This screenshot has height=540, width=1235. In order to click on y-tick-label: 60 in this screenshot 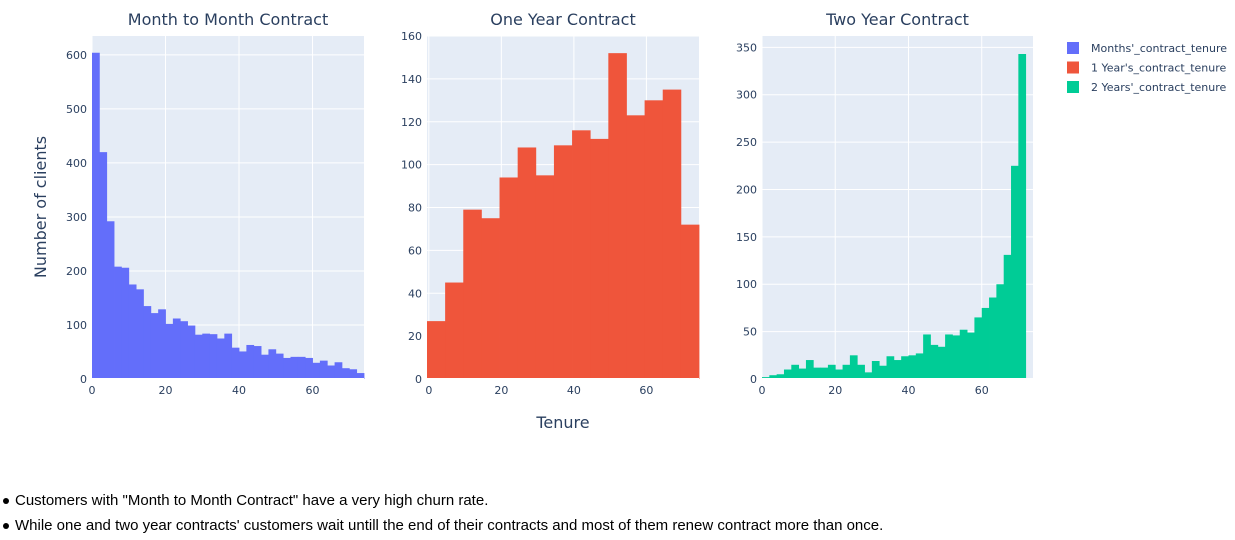, I will do `click(415, 250)`.